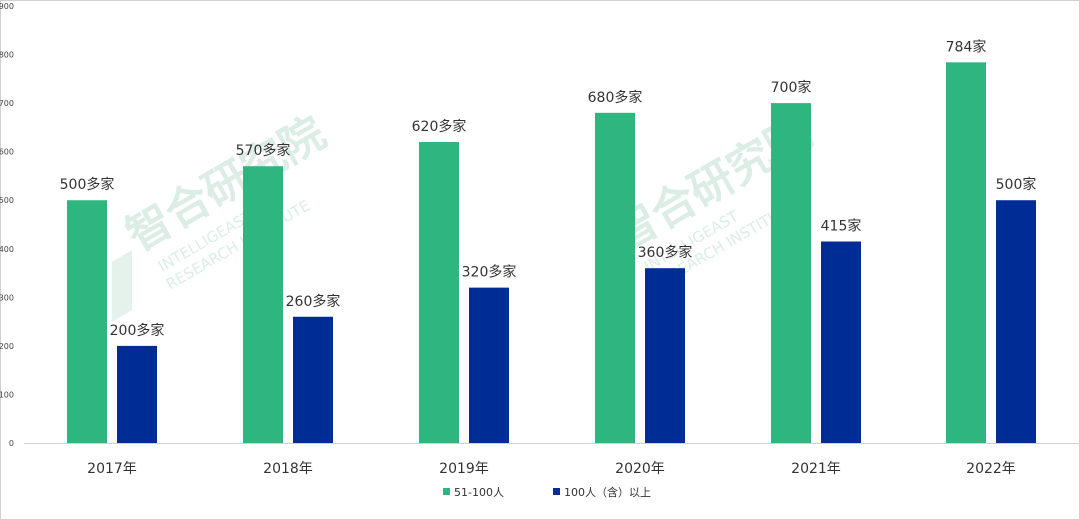 The width and height of the screenshot is (1080, 520). What do you see at coordinates (11, 443) in the screenshot?
I see `y-tick-label: 0` at bounding box center [11, 443].